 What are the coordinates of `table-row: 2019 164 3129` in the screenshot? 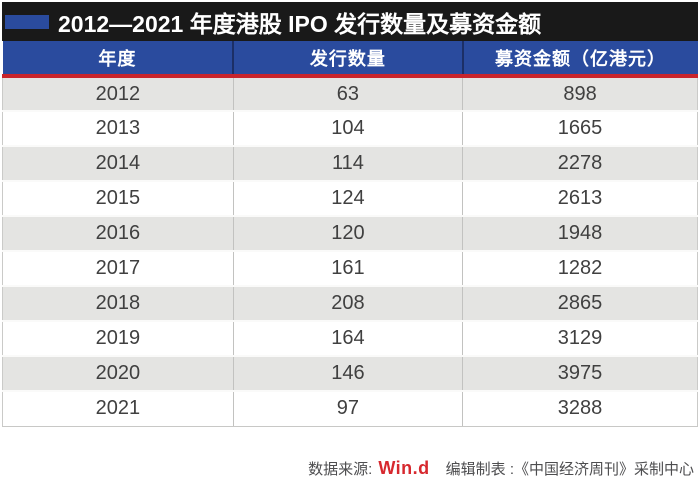 It's located at (350, 339).